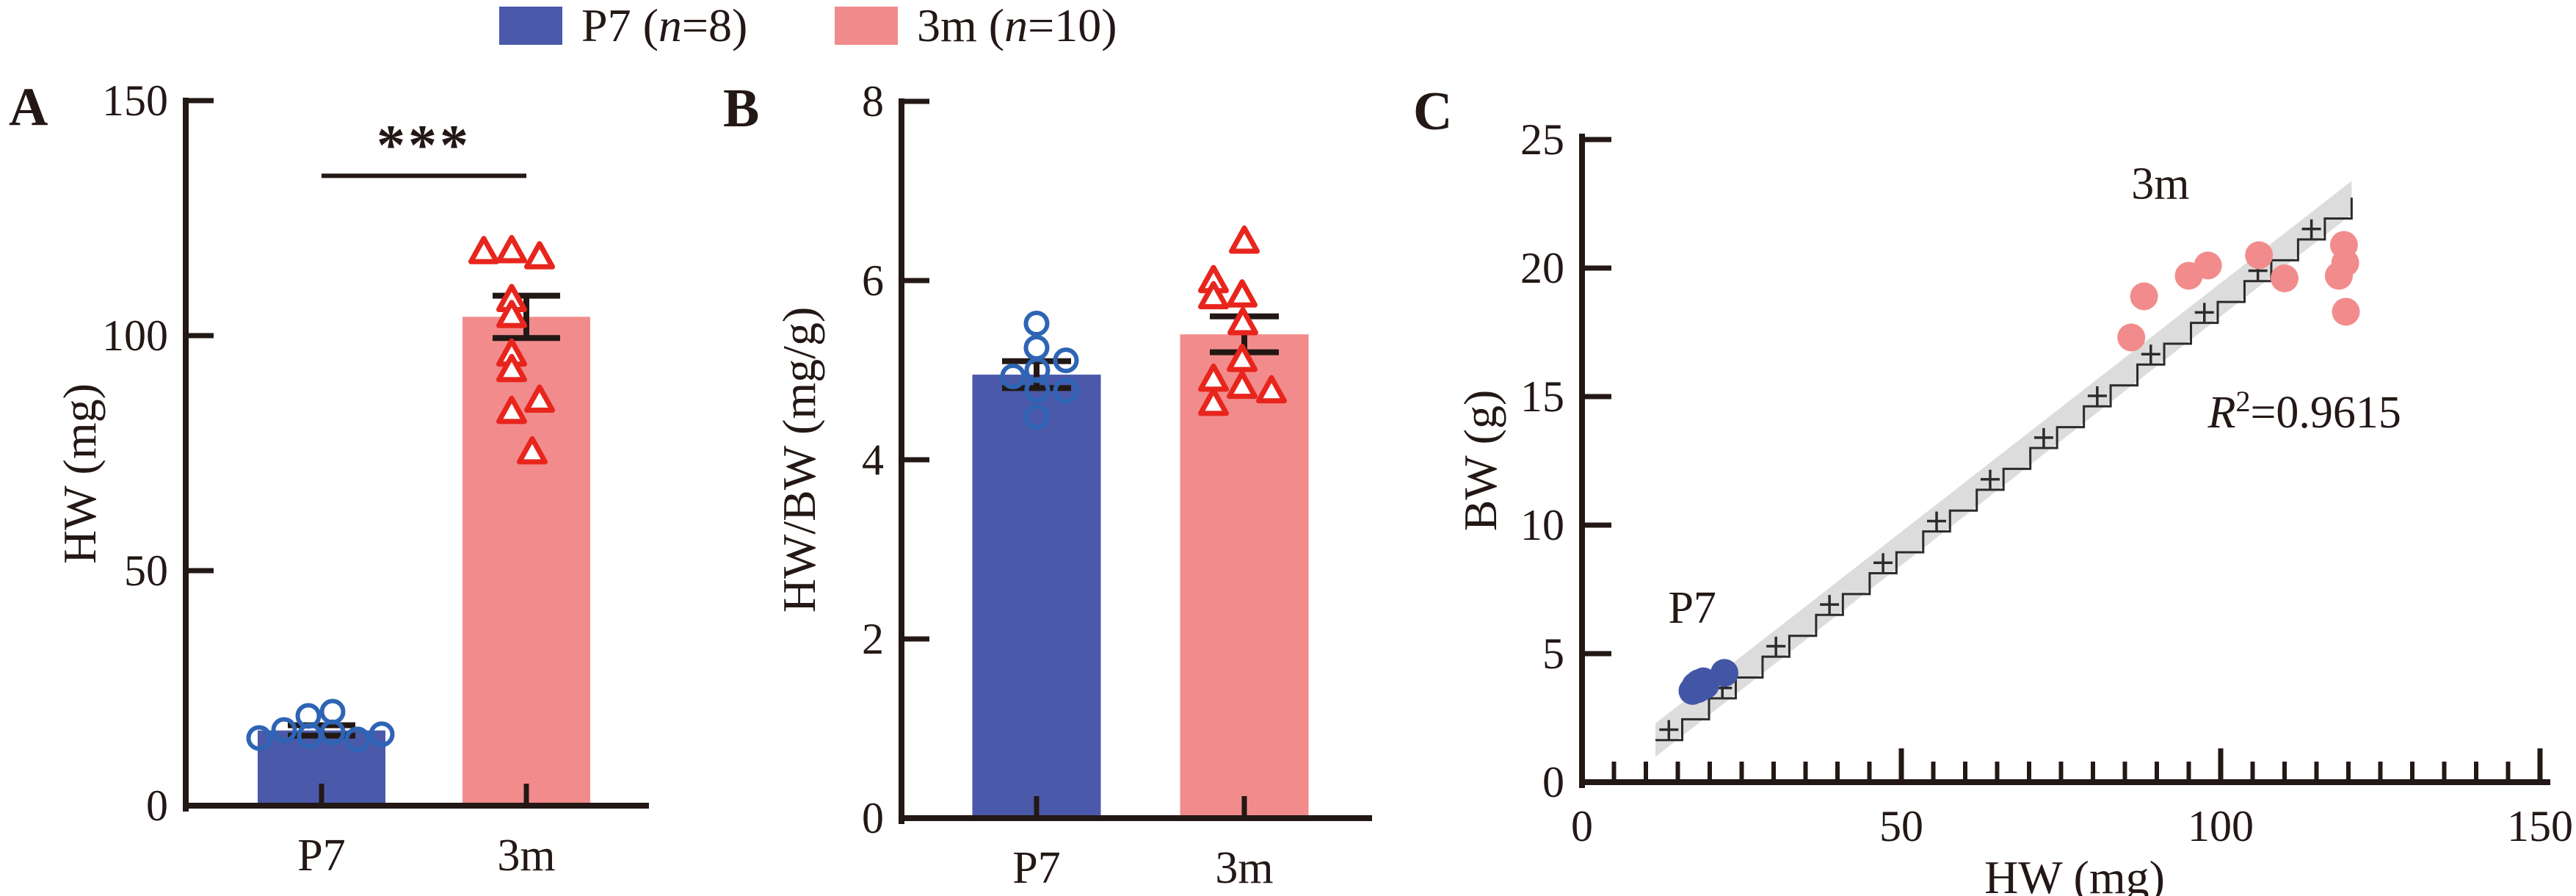 This screenshot has width=2576, height=896. I want to click on y-tick-label: 2, so click(873, 639).